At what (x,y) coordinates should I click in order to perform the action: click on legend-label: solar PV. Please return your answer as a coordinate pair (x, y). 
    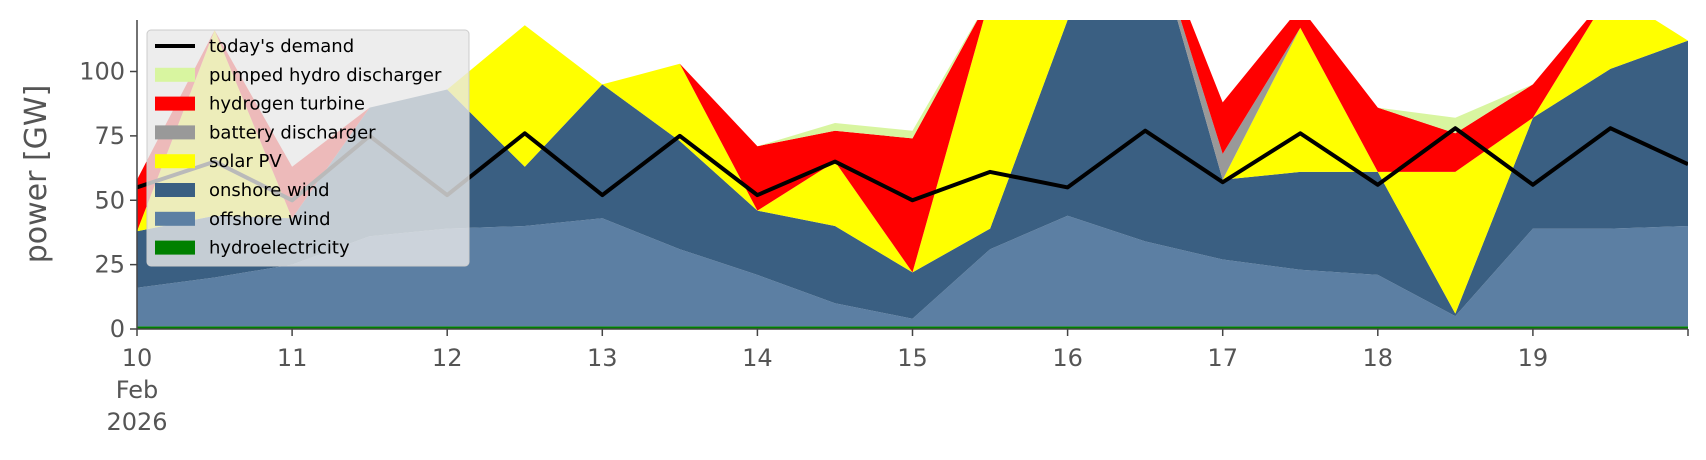
    Looking at the image, I should click on (245, 161).